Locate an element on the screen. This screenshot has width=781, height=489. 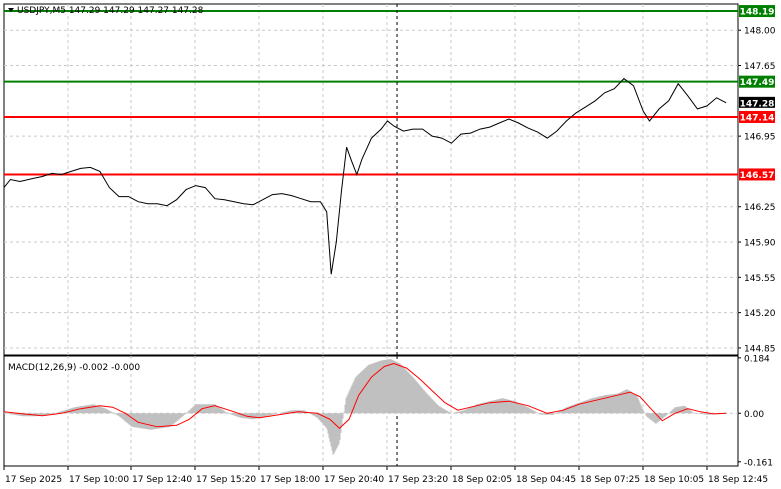
y-tick-label: 145.90 is located at coordinates (760, 244).